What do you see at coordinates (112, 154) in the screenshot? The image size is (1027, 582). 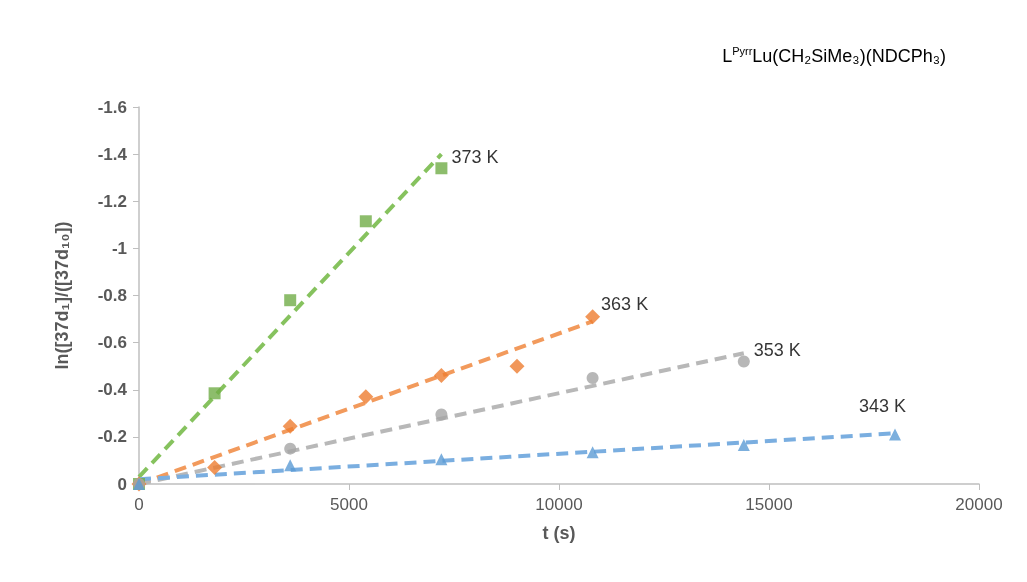 I see `y-tick-label: -1.4` at bounding box center [112, 154].